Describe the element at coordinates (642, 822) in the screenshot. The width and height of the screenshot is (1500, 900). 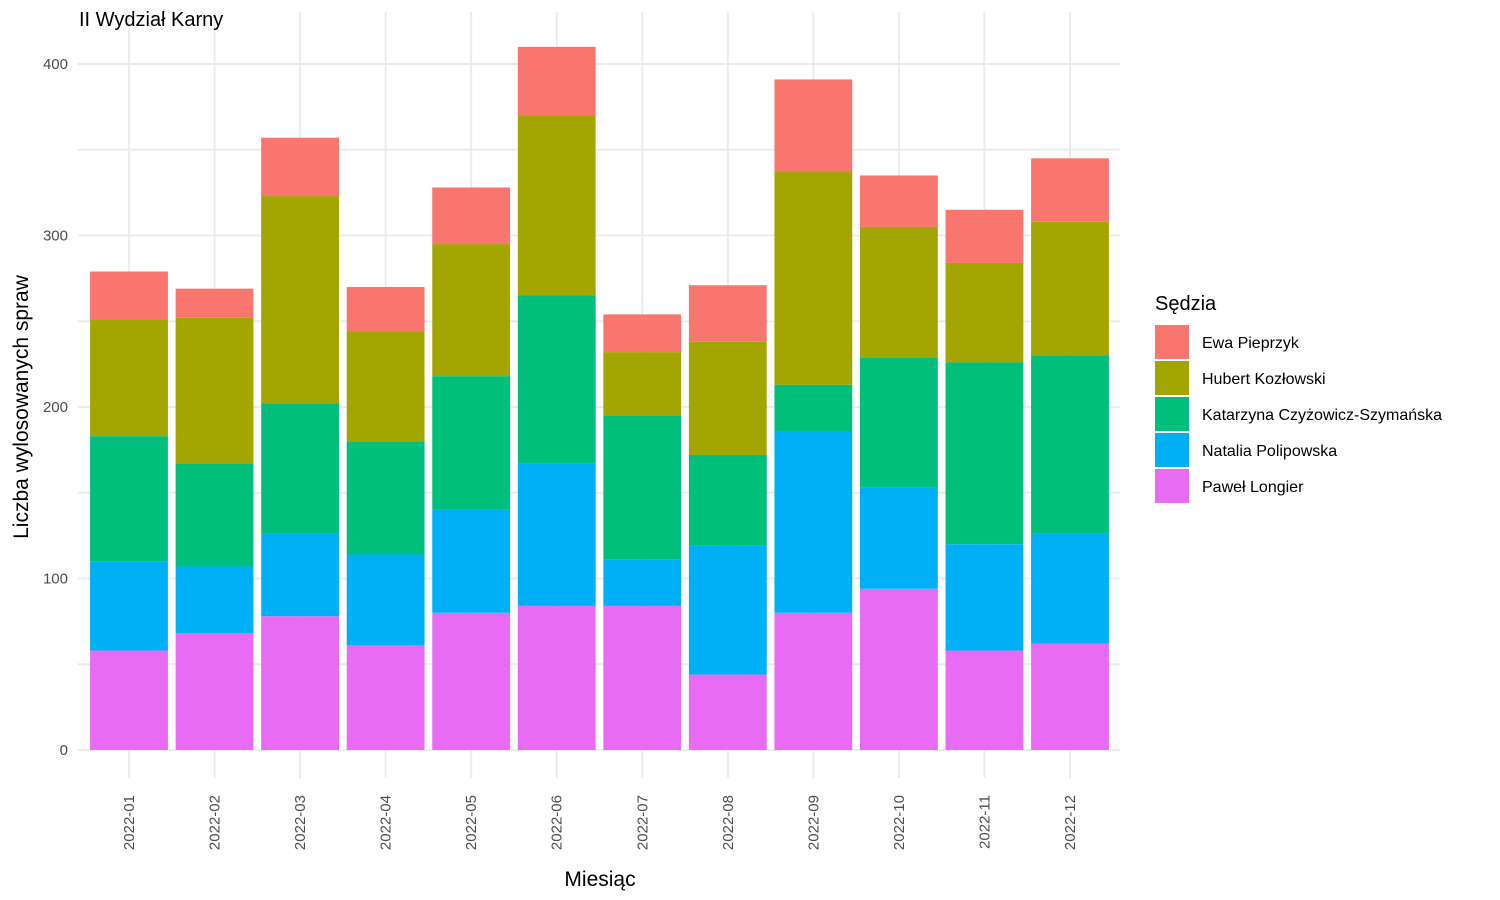
I see `x-tick-label: 2022-07` at that location.